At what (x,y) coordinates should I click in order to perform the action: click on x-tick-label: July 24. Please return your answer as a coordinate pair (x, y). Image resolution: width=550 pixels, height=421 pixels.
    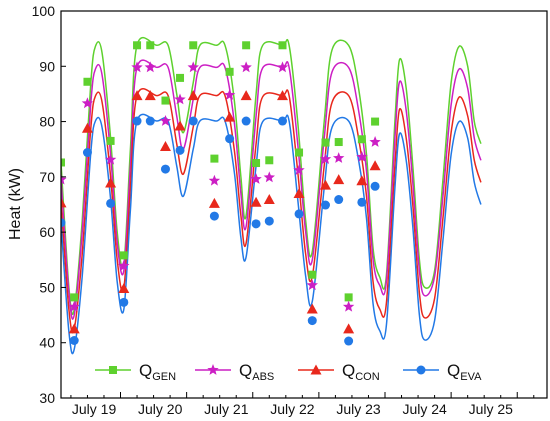
    Looking at the image, I should click on (424, 409).